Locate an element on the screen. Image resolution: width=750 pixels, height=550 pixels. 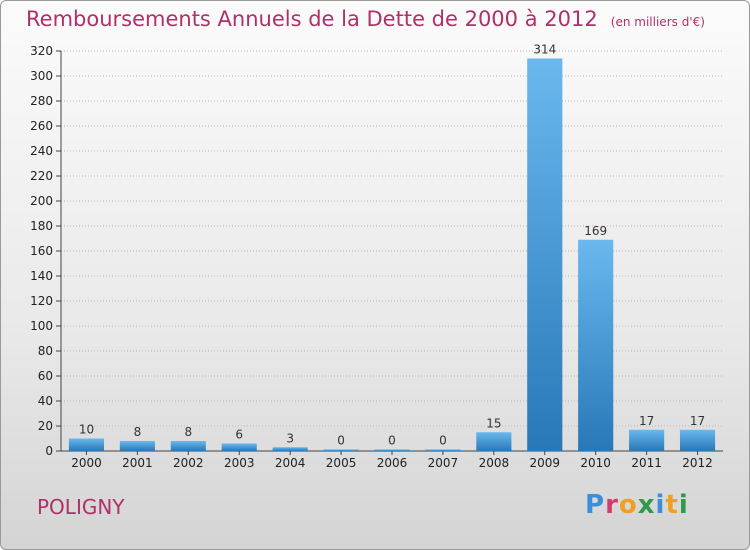
bar-2006 is located at coordinates (392, 450).